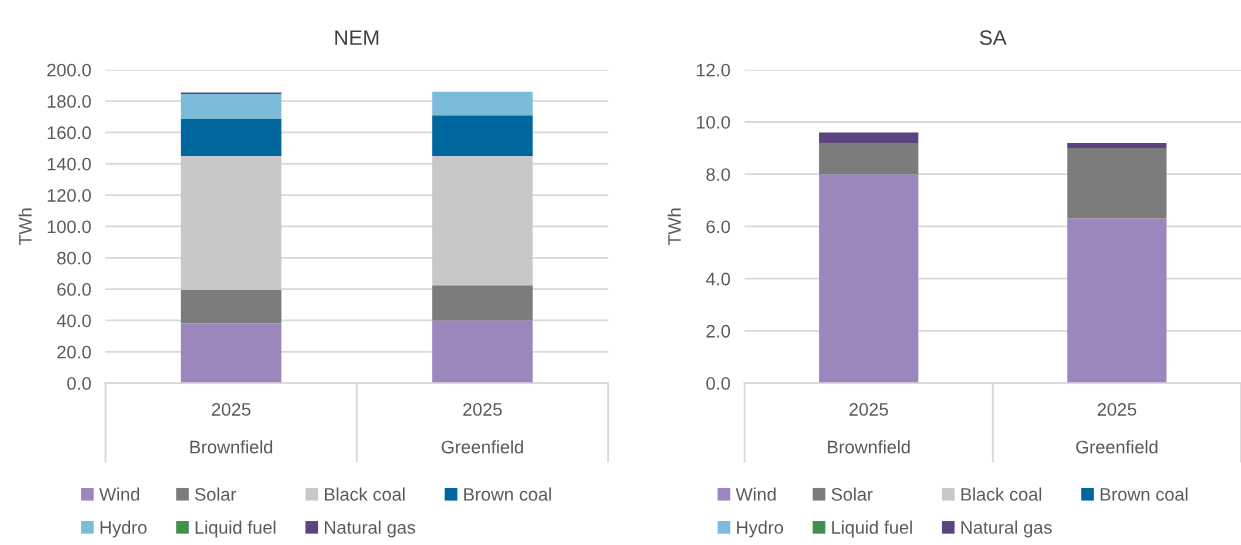 This screenshot has height=545, width=1241. What do you see at coordinates (73, 321) in the screenshot?
I see `y-tick-label: 40.0` at bounding box center [73, 321].